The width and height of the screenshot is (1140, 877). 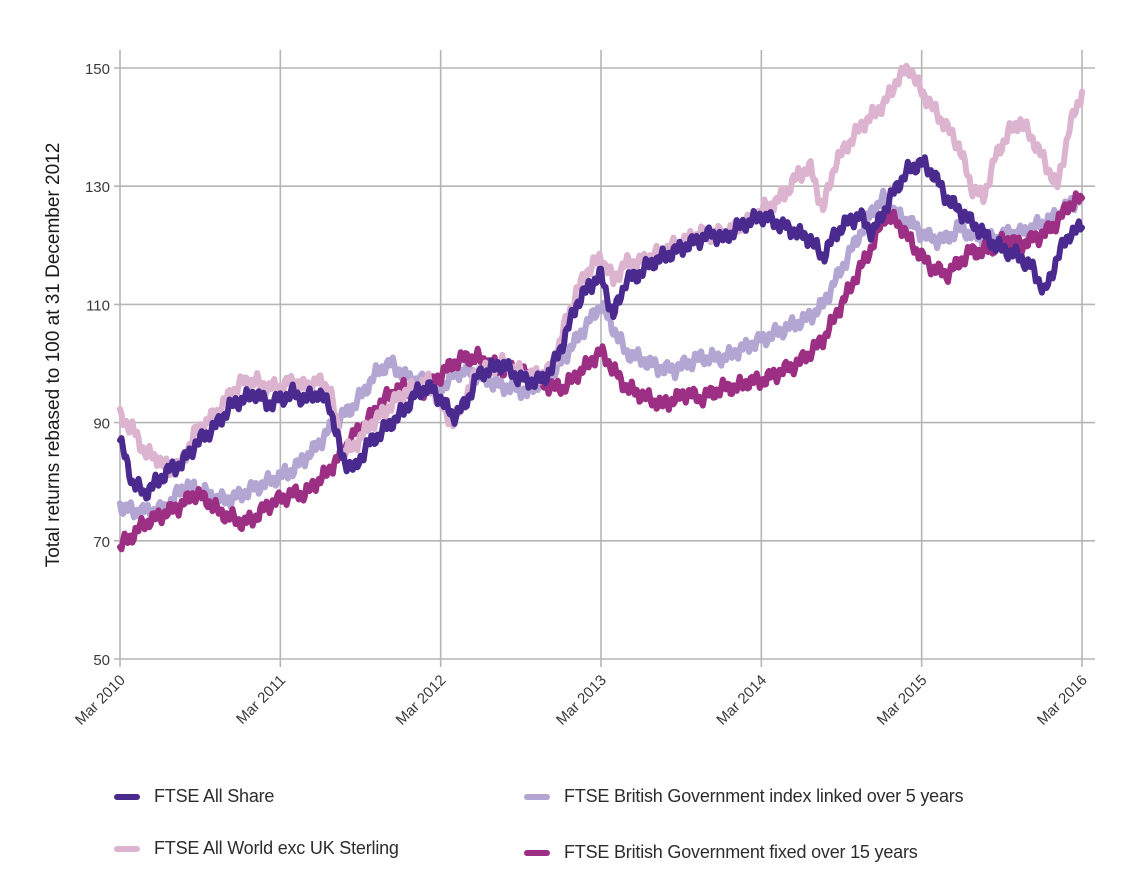 What do you see at coordinates (101, 424) in the screenshot?
I see `y-tick-label: 90` at bounding box center [101, 424].